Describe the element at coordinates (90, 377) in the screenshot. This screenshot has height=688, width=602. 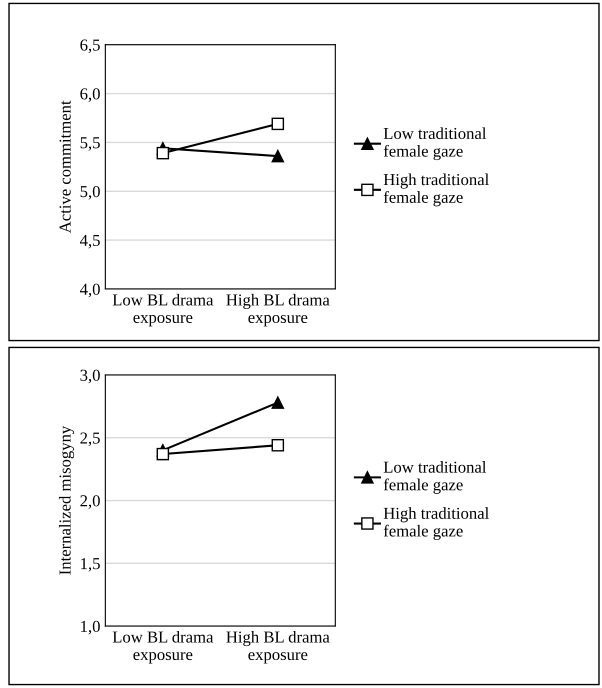
I see `y-tick-label: 3,0` at that location.